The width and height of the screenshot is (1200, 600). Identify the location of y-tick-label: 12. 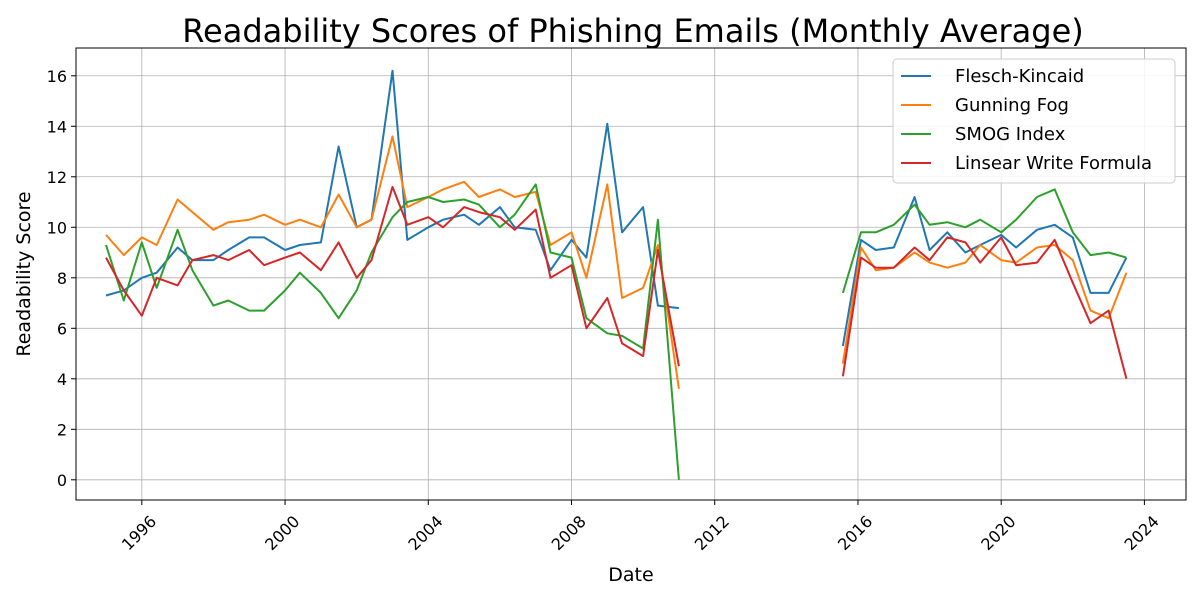
(57, 177).